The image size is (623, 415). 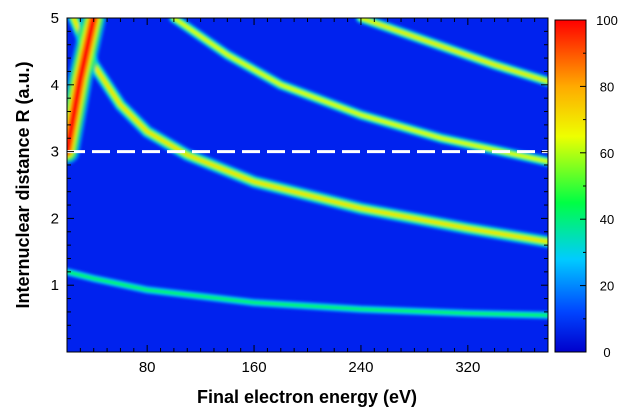 What do you see at coordinates (607, 286) in the screenshot?
I see `colorbar-tick-label: 20` at bounding box center [607, 286].